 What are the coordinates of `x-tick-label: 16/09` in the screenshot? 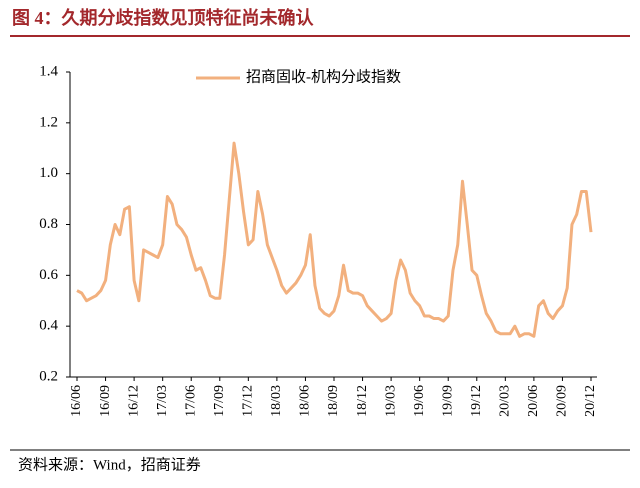 It's located at (105, 401).